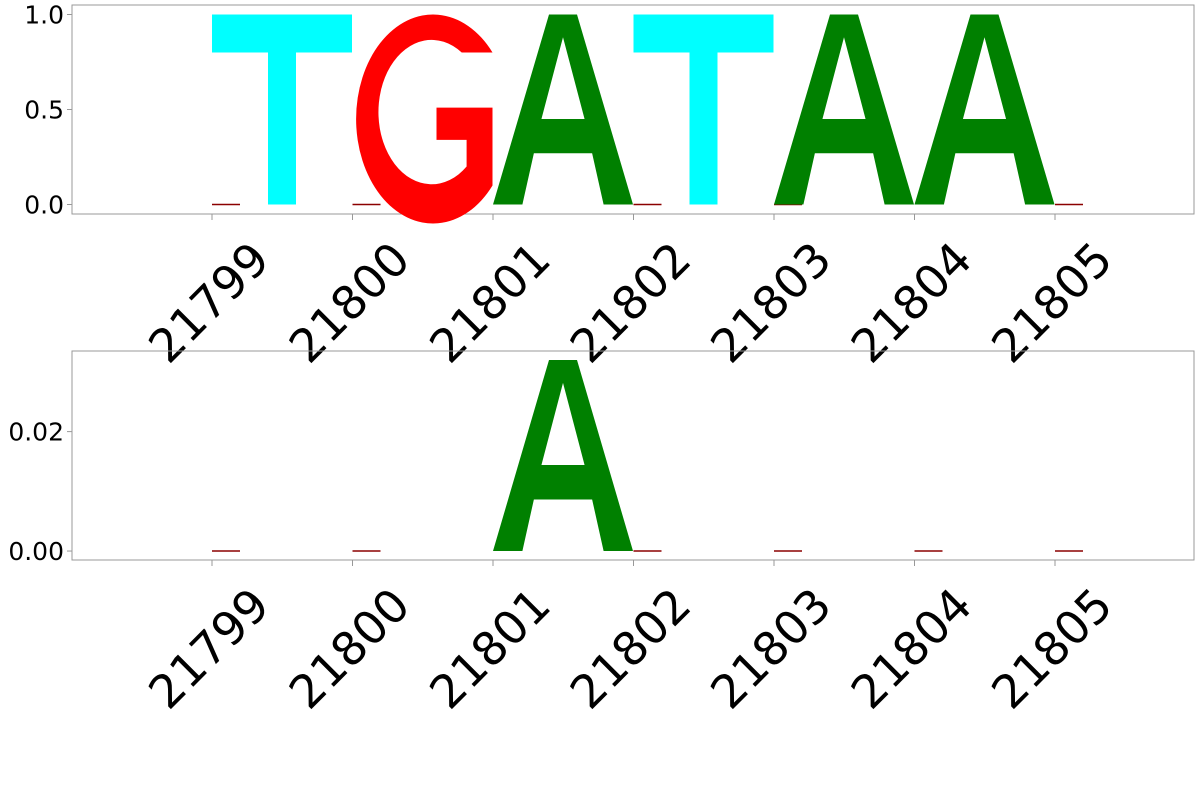  What do you see at coordinates (36, 432) in the screenshot?
I see `y-tick-label: 0.02` at bounding box center [36, 432].